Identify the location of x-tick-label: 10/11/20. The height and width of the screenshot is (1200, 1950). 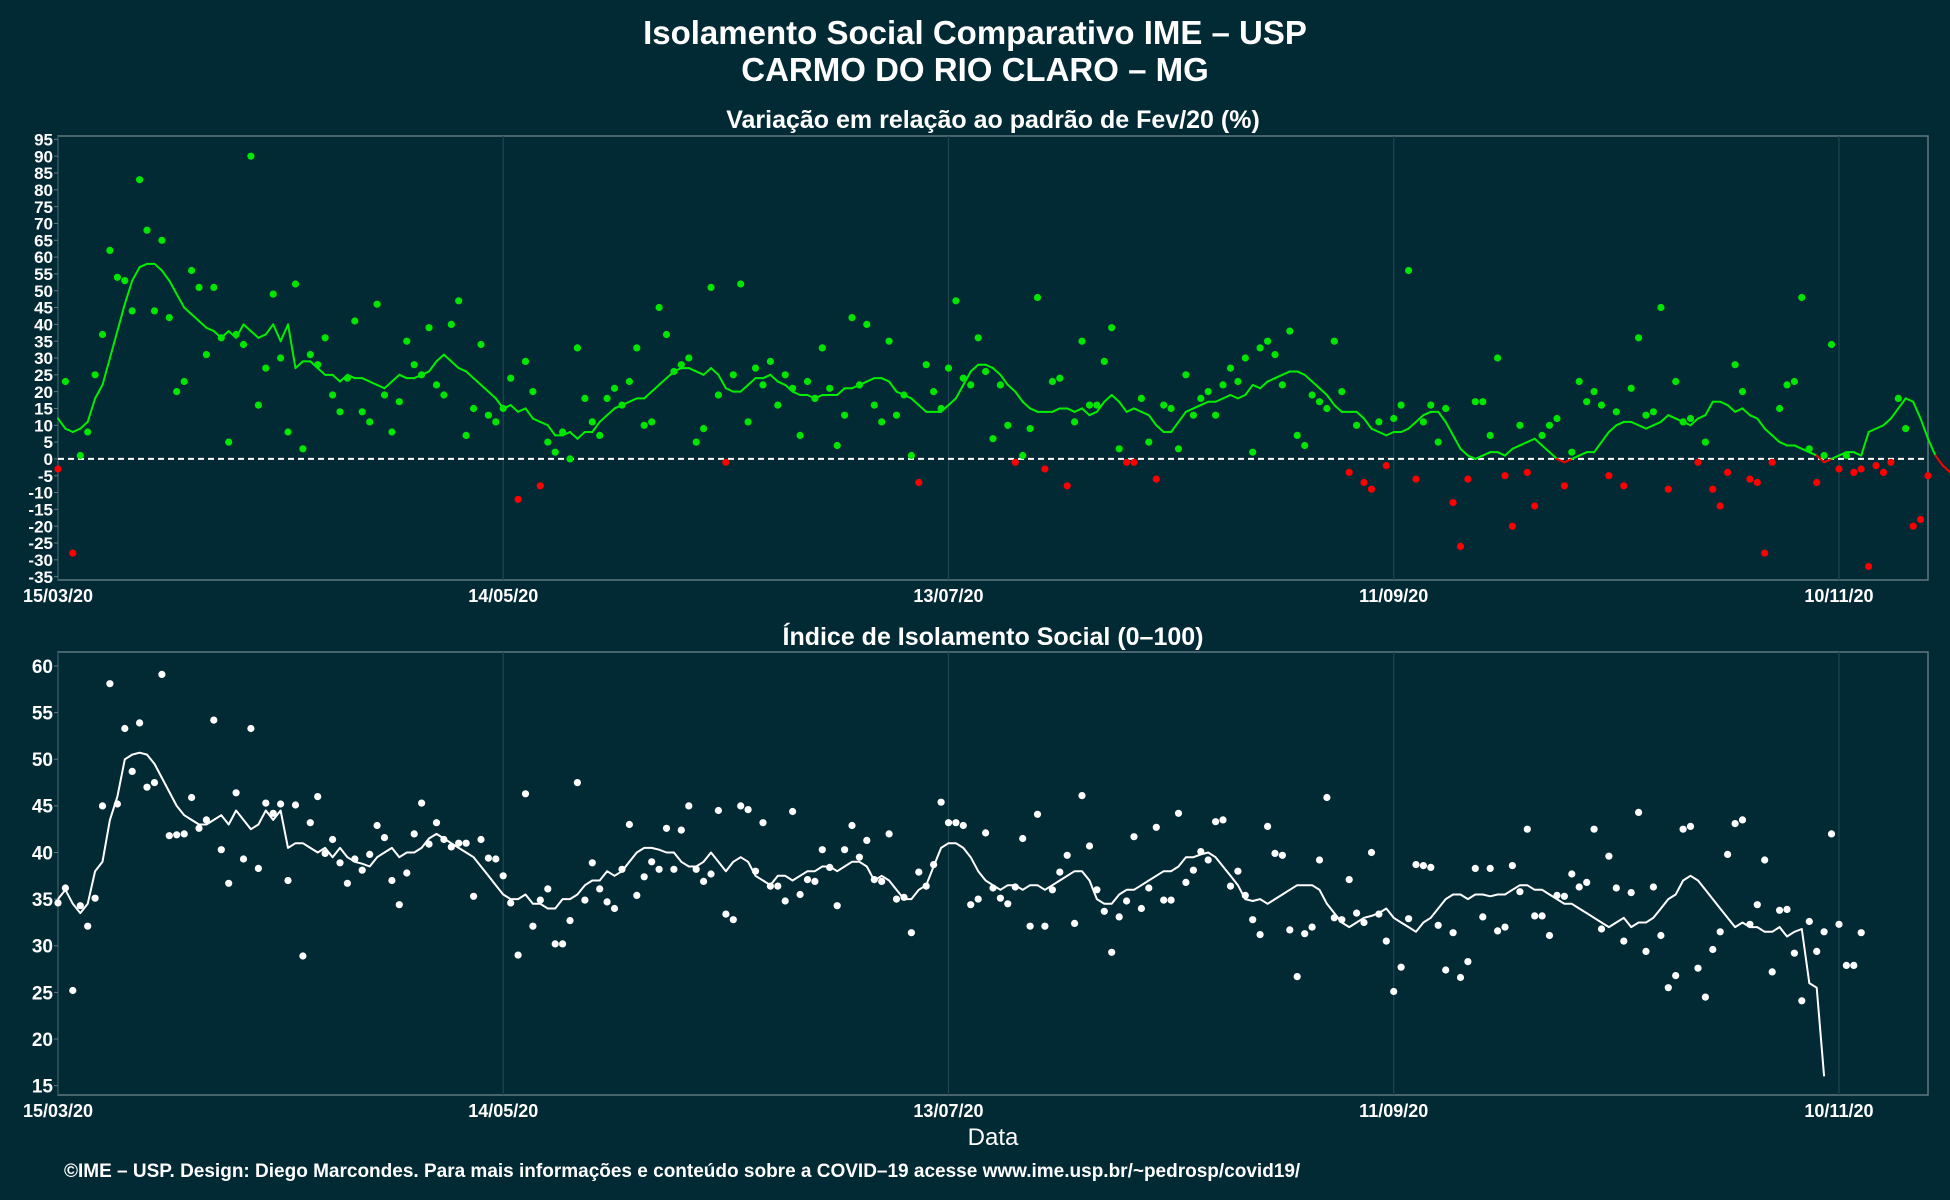
(1838, 1111).